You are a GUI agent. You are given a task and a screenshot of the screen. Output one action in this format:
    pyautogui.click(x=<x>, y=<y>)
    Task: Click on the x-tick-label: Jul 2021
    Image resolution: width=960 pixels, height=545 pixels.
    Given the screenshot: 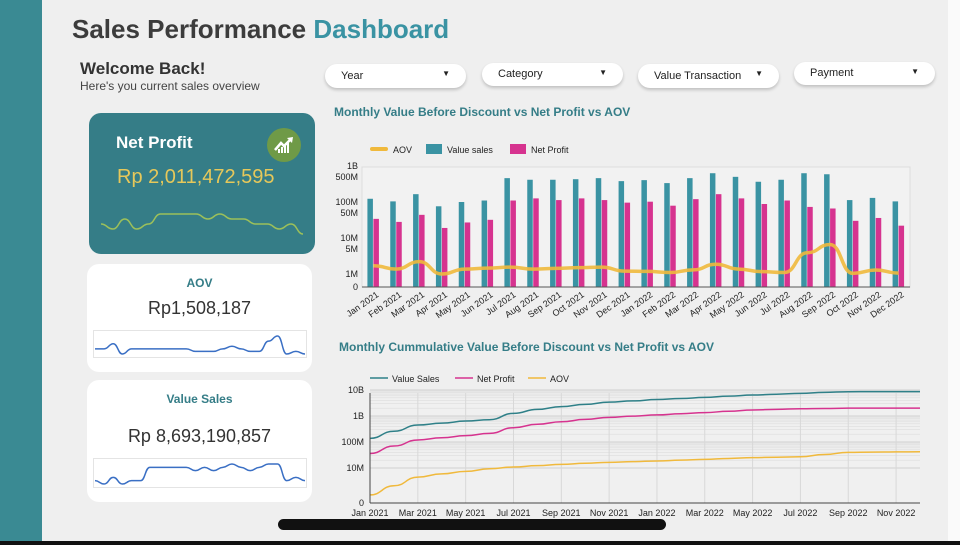 What is the action you would take?
    pyautogui.click(x=513, y=513)
    